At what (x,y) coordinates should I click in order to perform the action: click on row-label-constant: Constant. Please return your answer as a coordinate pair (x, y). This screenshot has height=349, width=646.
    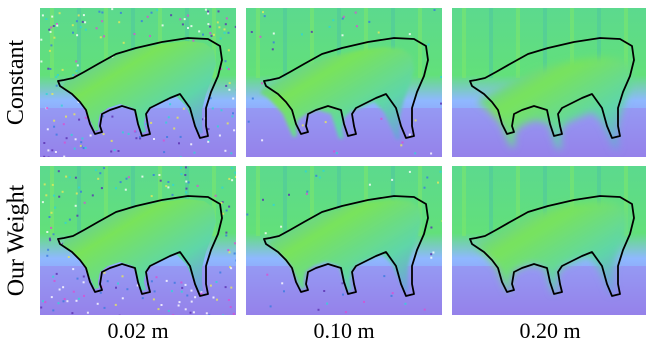
    Looking at the image, I should click on (17, 82).